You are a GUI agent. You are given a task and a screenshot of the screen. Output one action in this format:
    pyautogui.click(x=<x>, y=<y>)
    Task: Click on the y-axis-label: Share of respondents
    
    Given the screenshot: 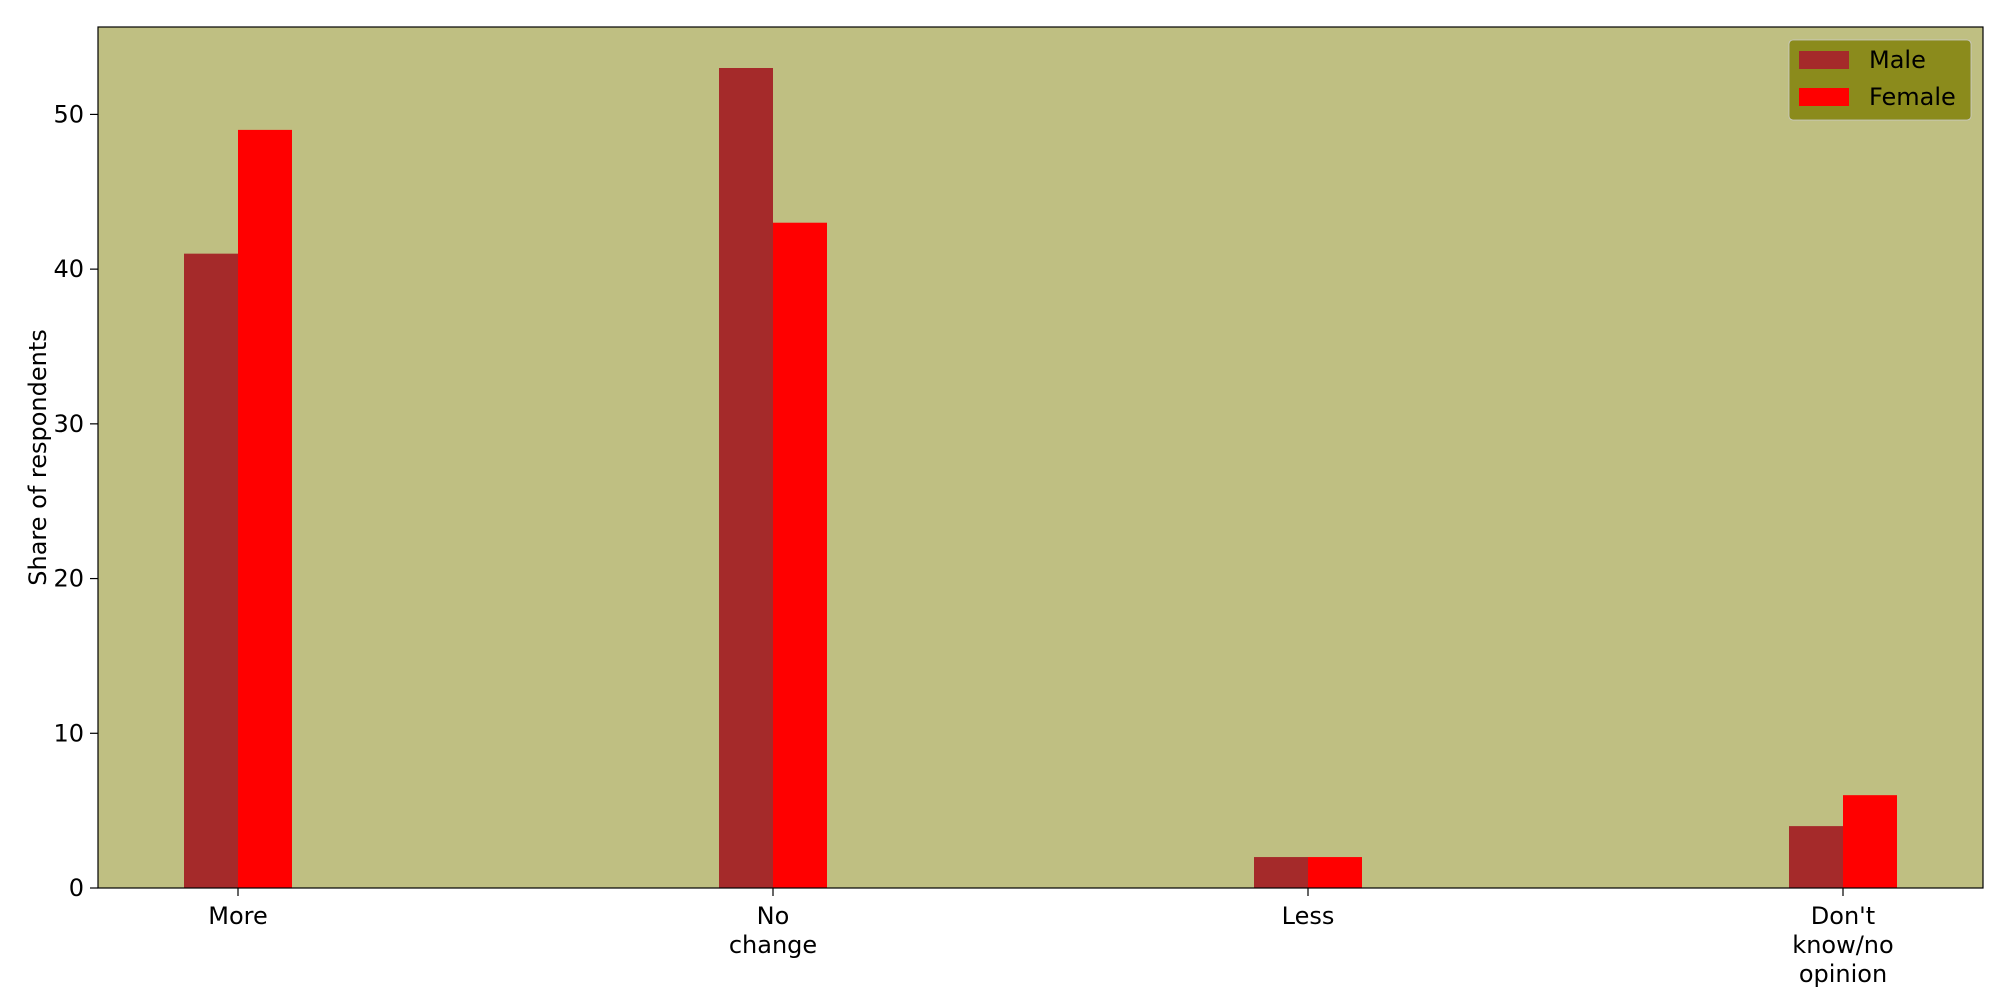 What is the action you would take?
    pyautogui.click(x=38, y=457)
    